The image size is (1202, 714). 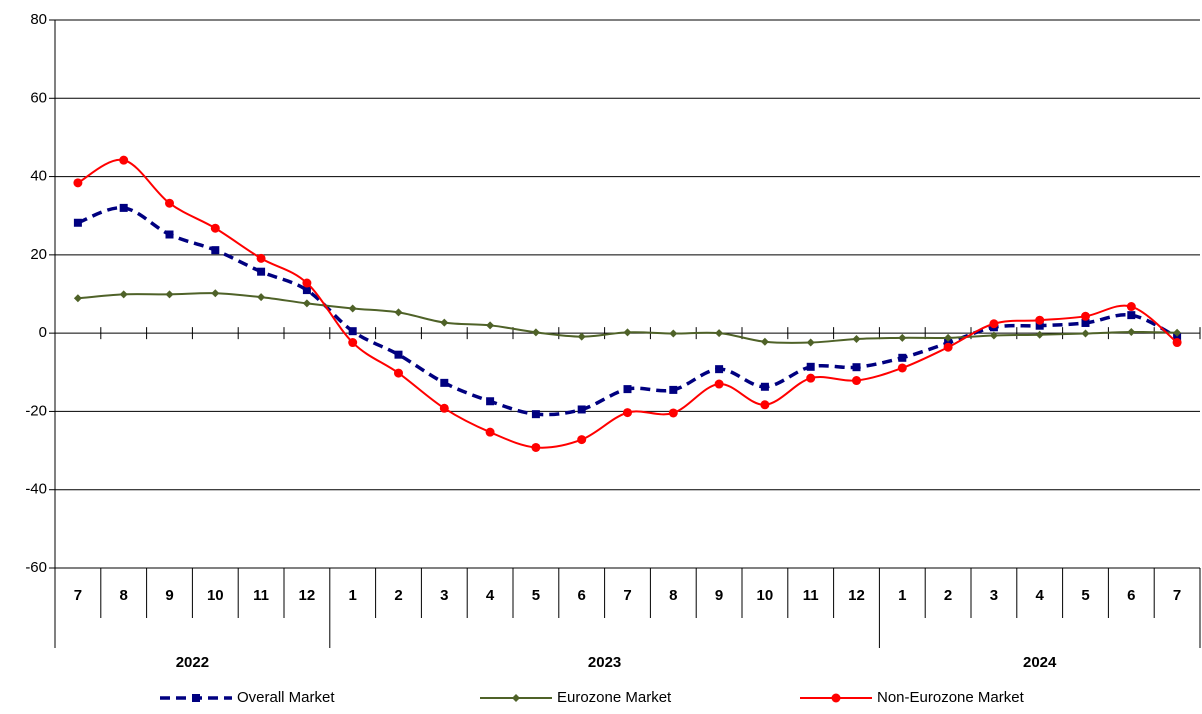 I want to click on y-tick-label: 0, so click(x=43, y=332).